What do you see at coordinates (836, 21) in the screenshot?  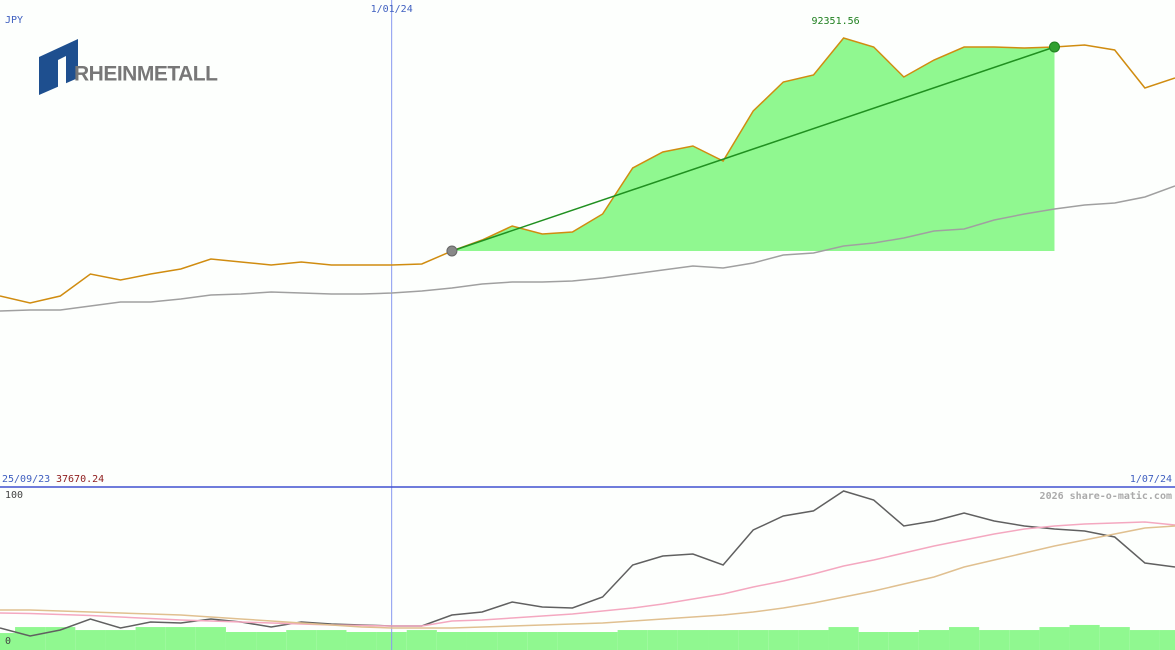 I see `y-max-label: 92351.56` at bounding box center [836, 21].